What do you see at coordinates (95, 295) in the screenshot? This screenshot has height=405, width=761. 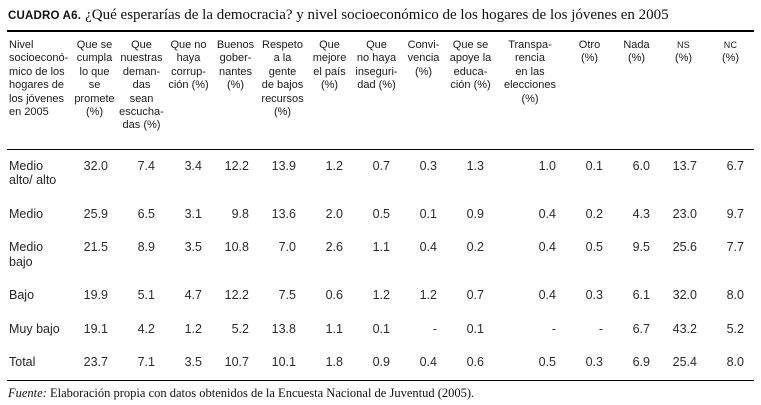 I see `table-cell: 19.9` at bounding box center [95, 295].